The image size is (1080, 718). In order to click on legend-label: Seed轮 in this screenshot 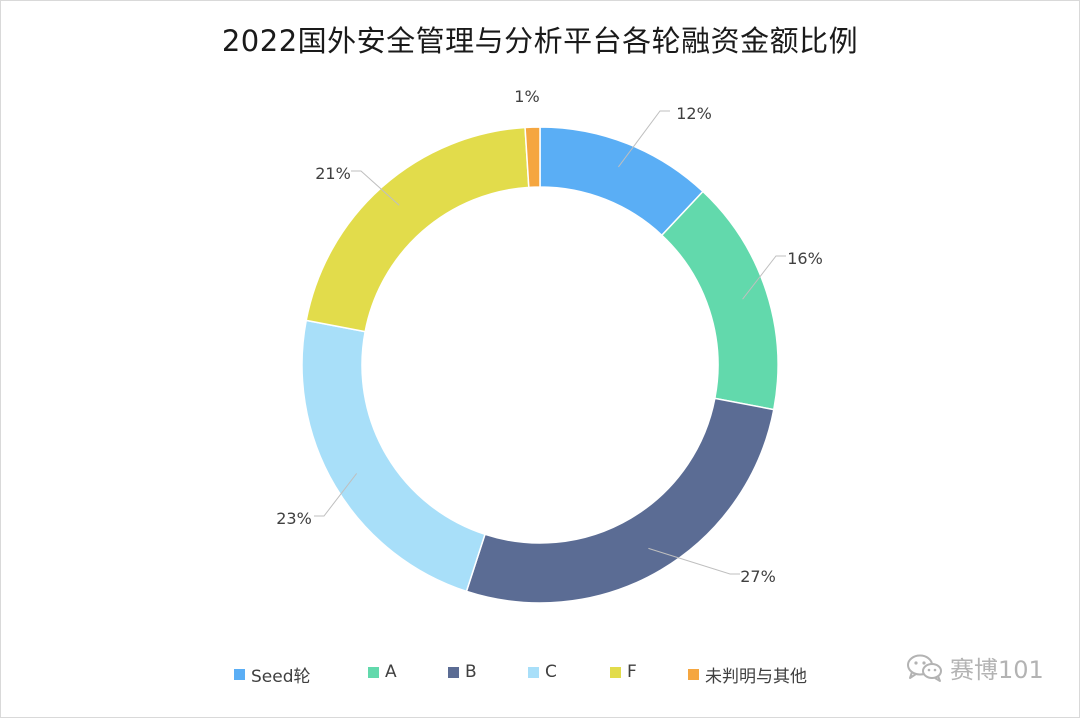, I will do `click(281, 677)`.